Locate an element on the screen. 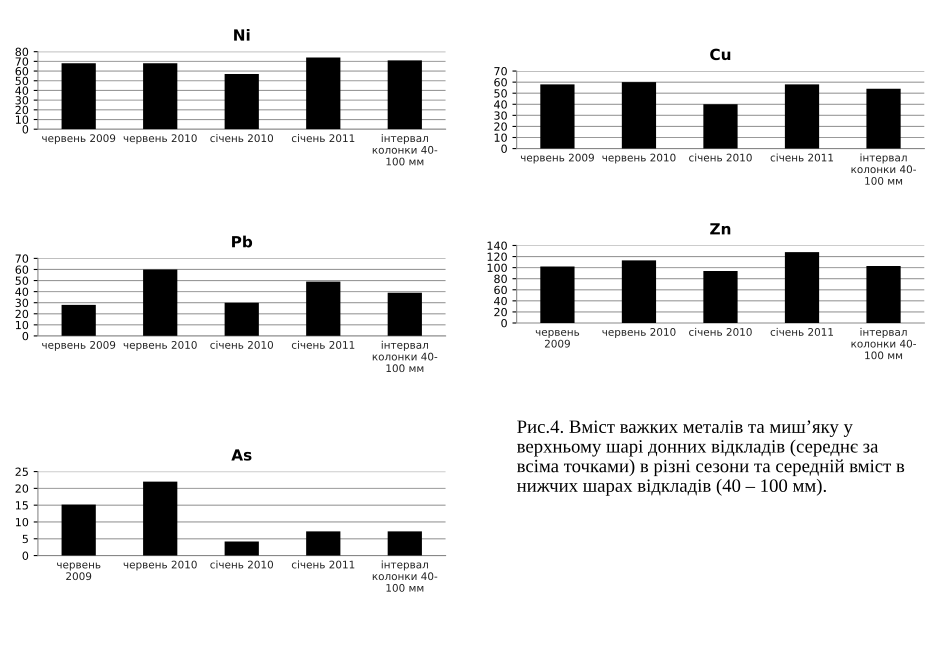 The image size is (948, 646). chart-title: As is located at coordinates (241, 455).